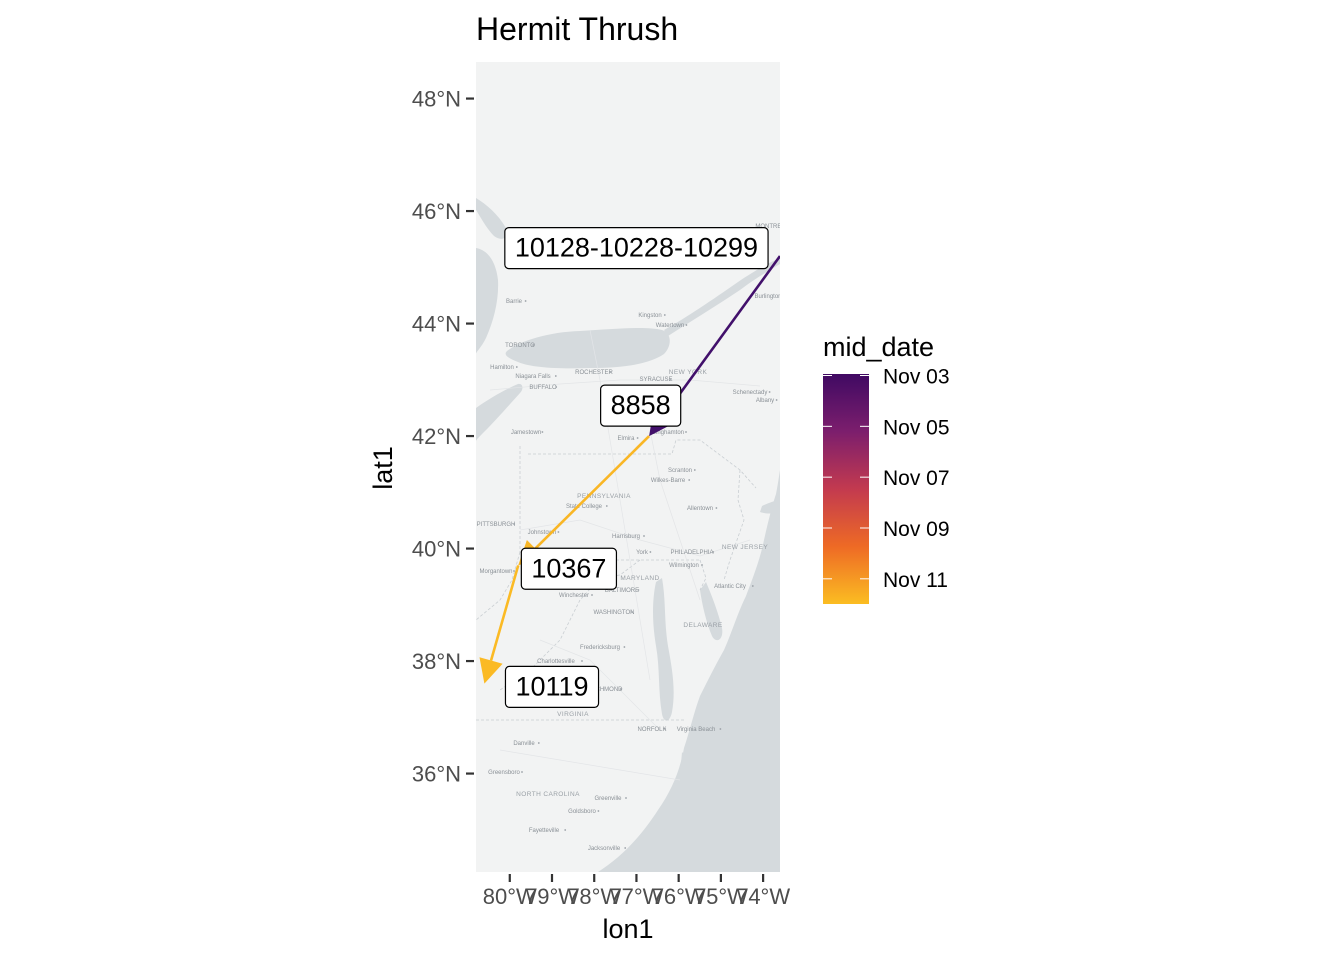  What do you see at coordinates (626, 537) in the screenshot?
I see `city-label: Harrisburg` at bounding box center [626, 537].